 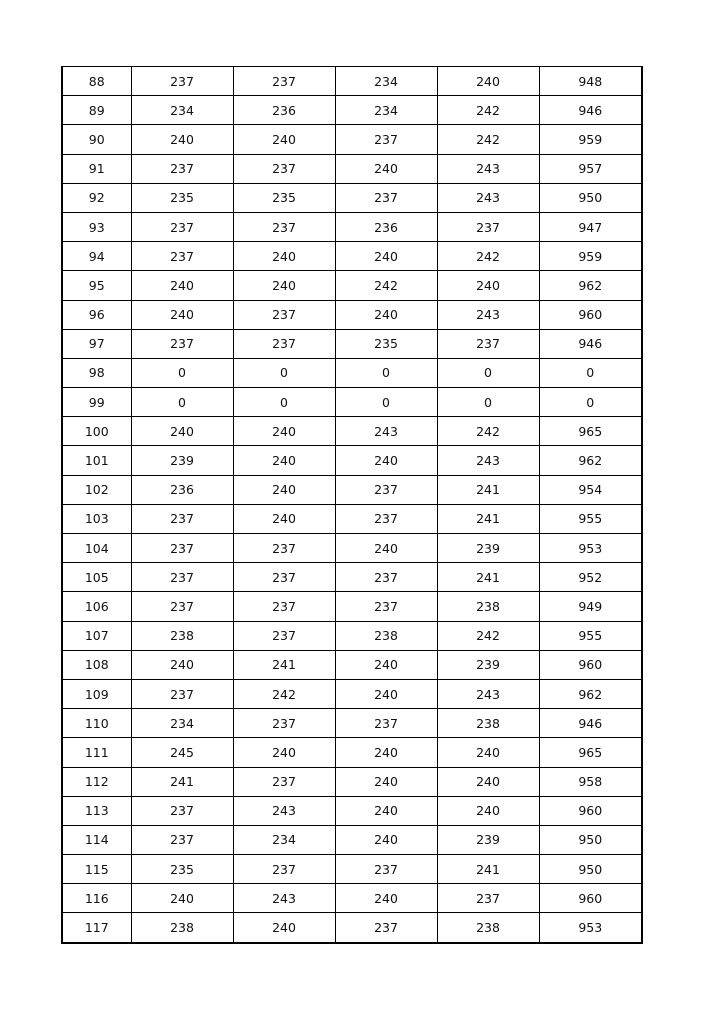 What do you see at coordinates (352, 110) in the screenshot?
I see `table-row: 89 234 236 234 242 946` at bounding box center [352, 110].